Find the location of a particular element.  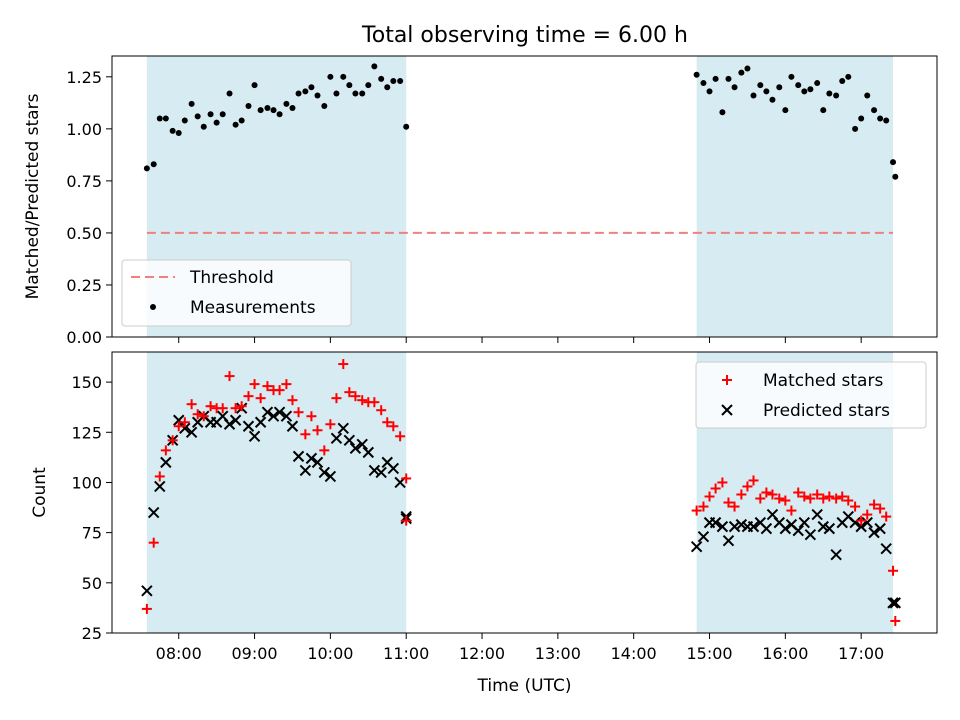

legend-box is located at coordinates (811, 395).